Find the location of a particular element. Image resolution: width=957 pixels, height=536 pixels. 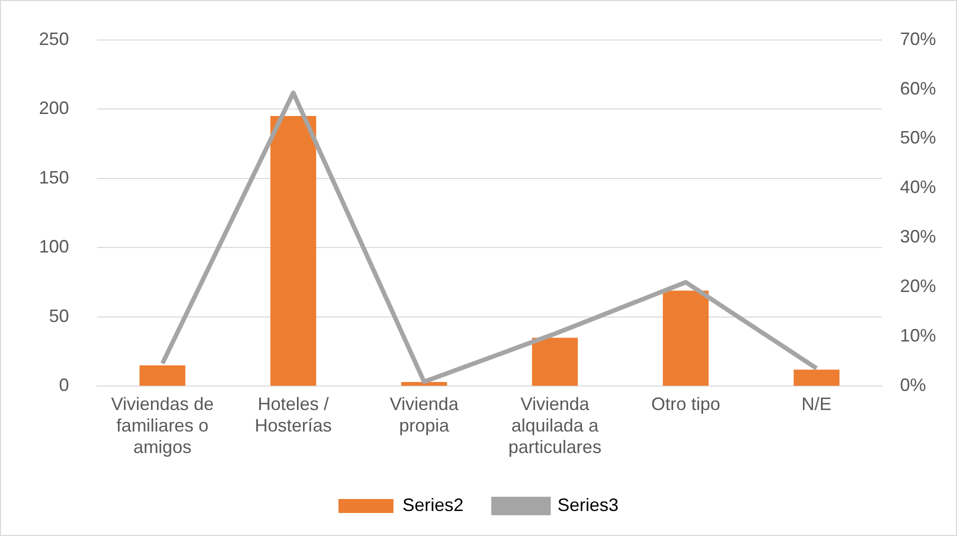

y-tick-label: 100 is located at coordinates (54, 246).